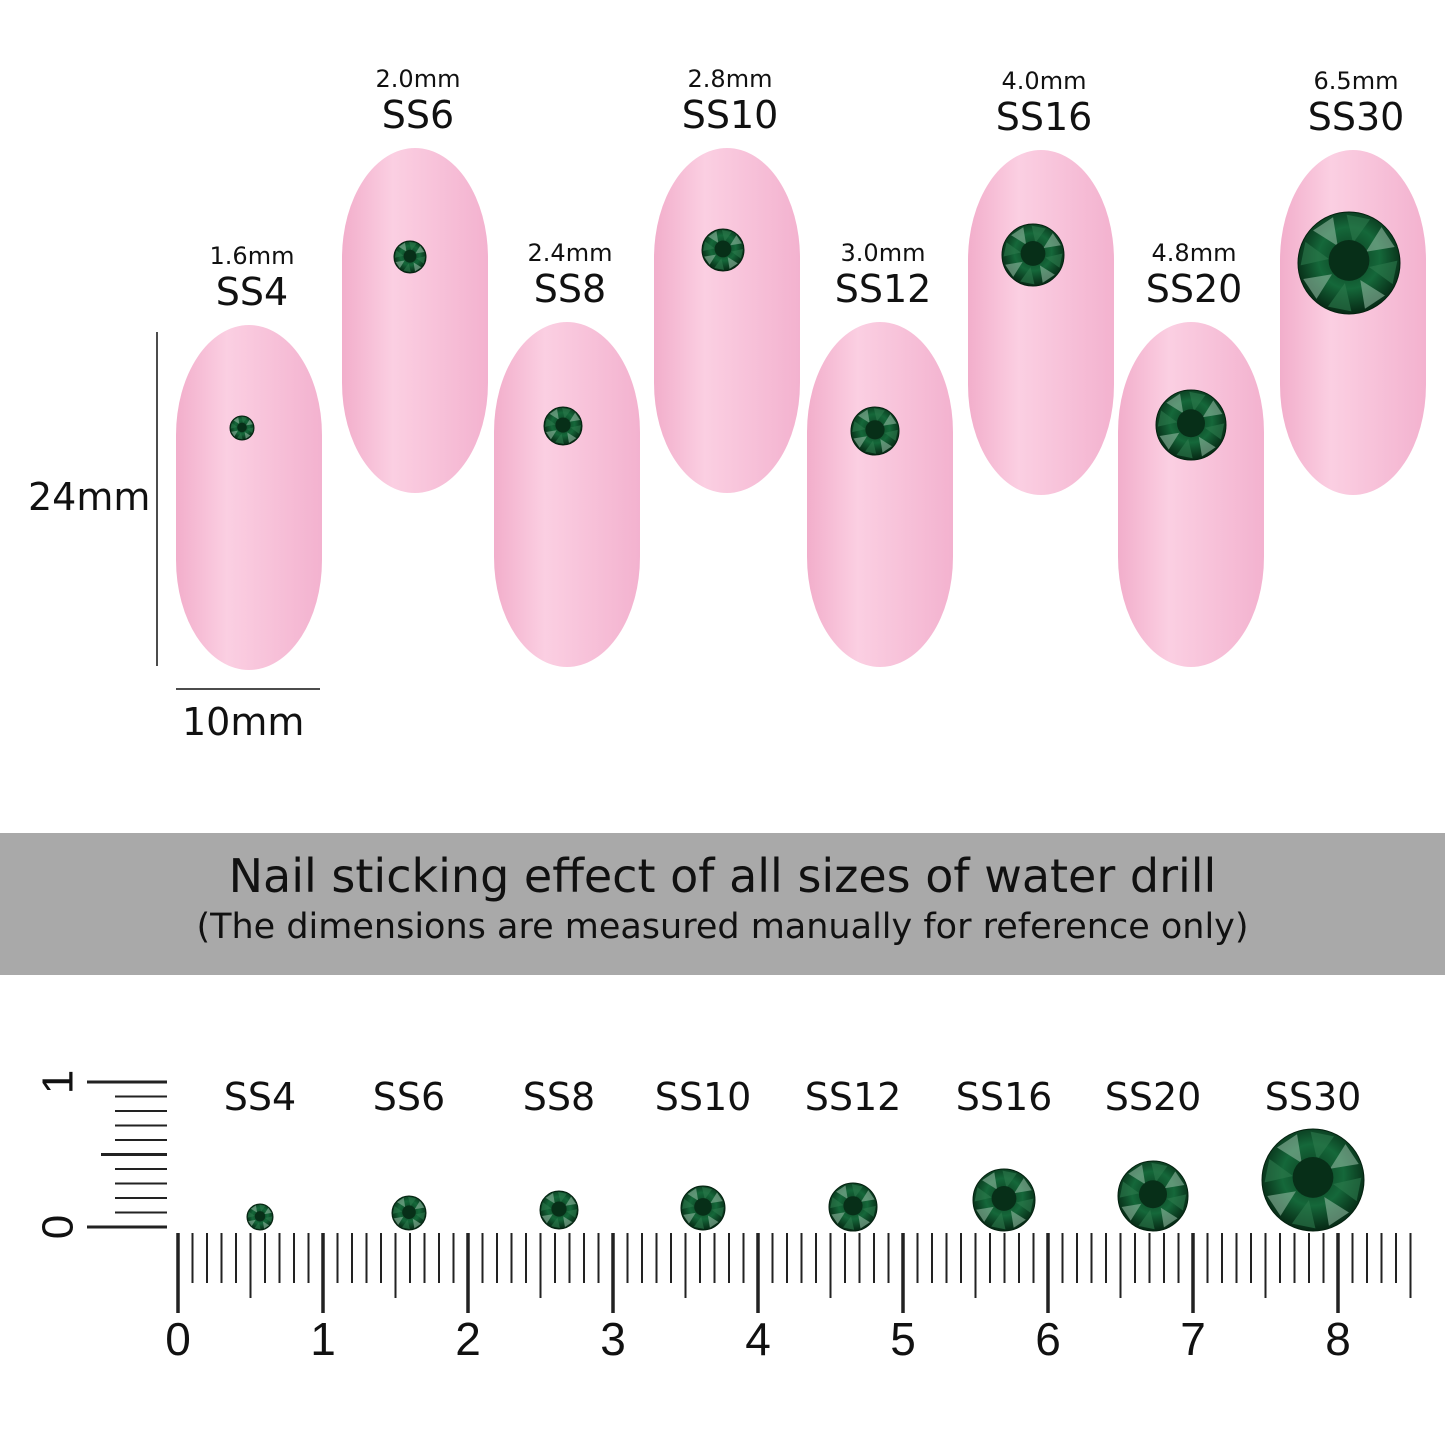 The height and width of the screenshot is (1445, 1445). I want to click on size-ss-label: SS30, so click(1356, 117).